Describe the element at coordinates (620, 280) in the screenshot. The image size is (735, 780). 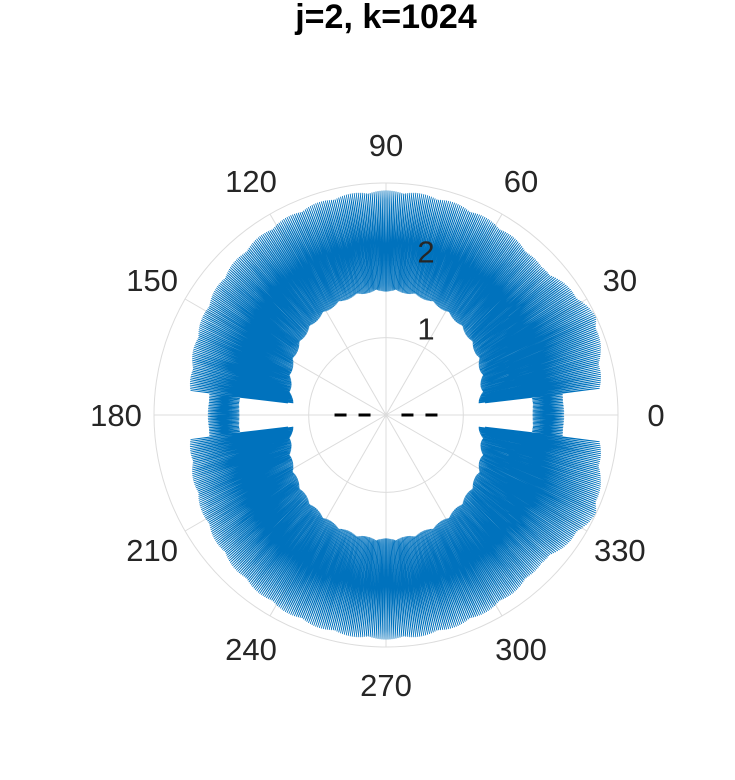
I see `theta-tick-label-30: 30` at that location.